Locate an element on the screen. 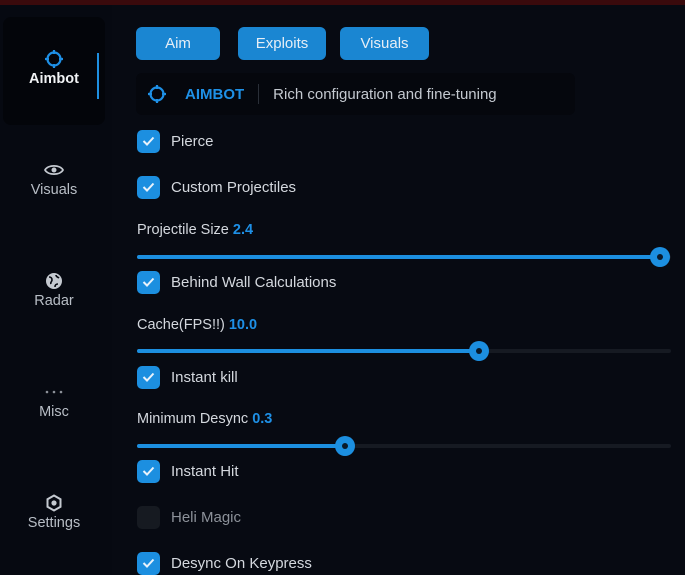  eye-icon is located at coordinates (54, 170).